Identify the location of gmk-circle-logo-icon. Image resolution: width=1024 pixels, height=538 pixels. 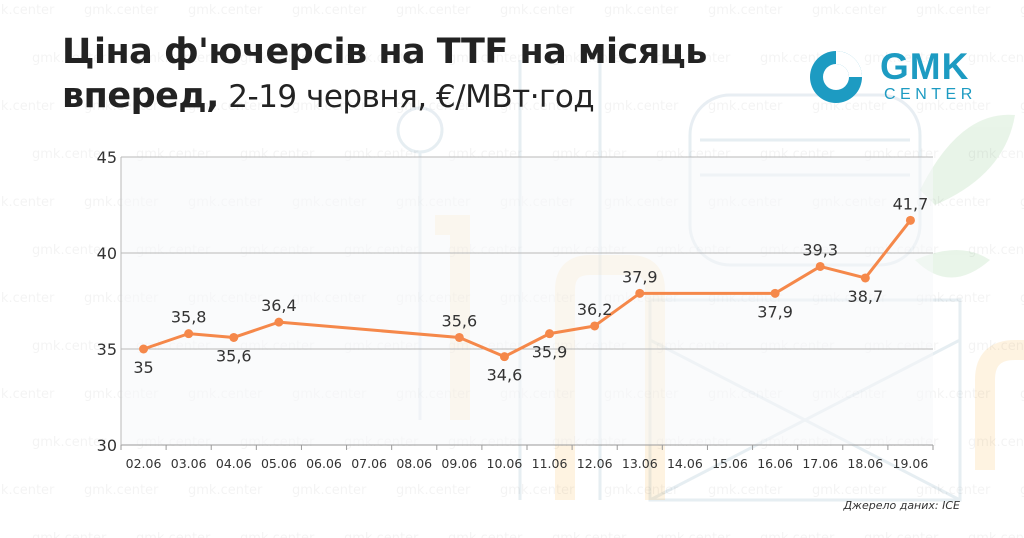
(836, 77).